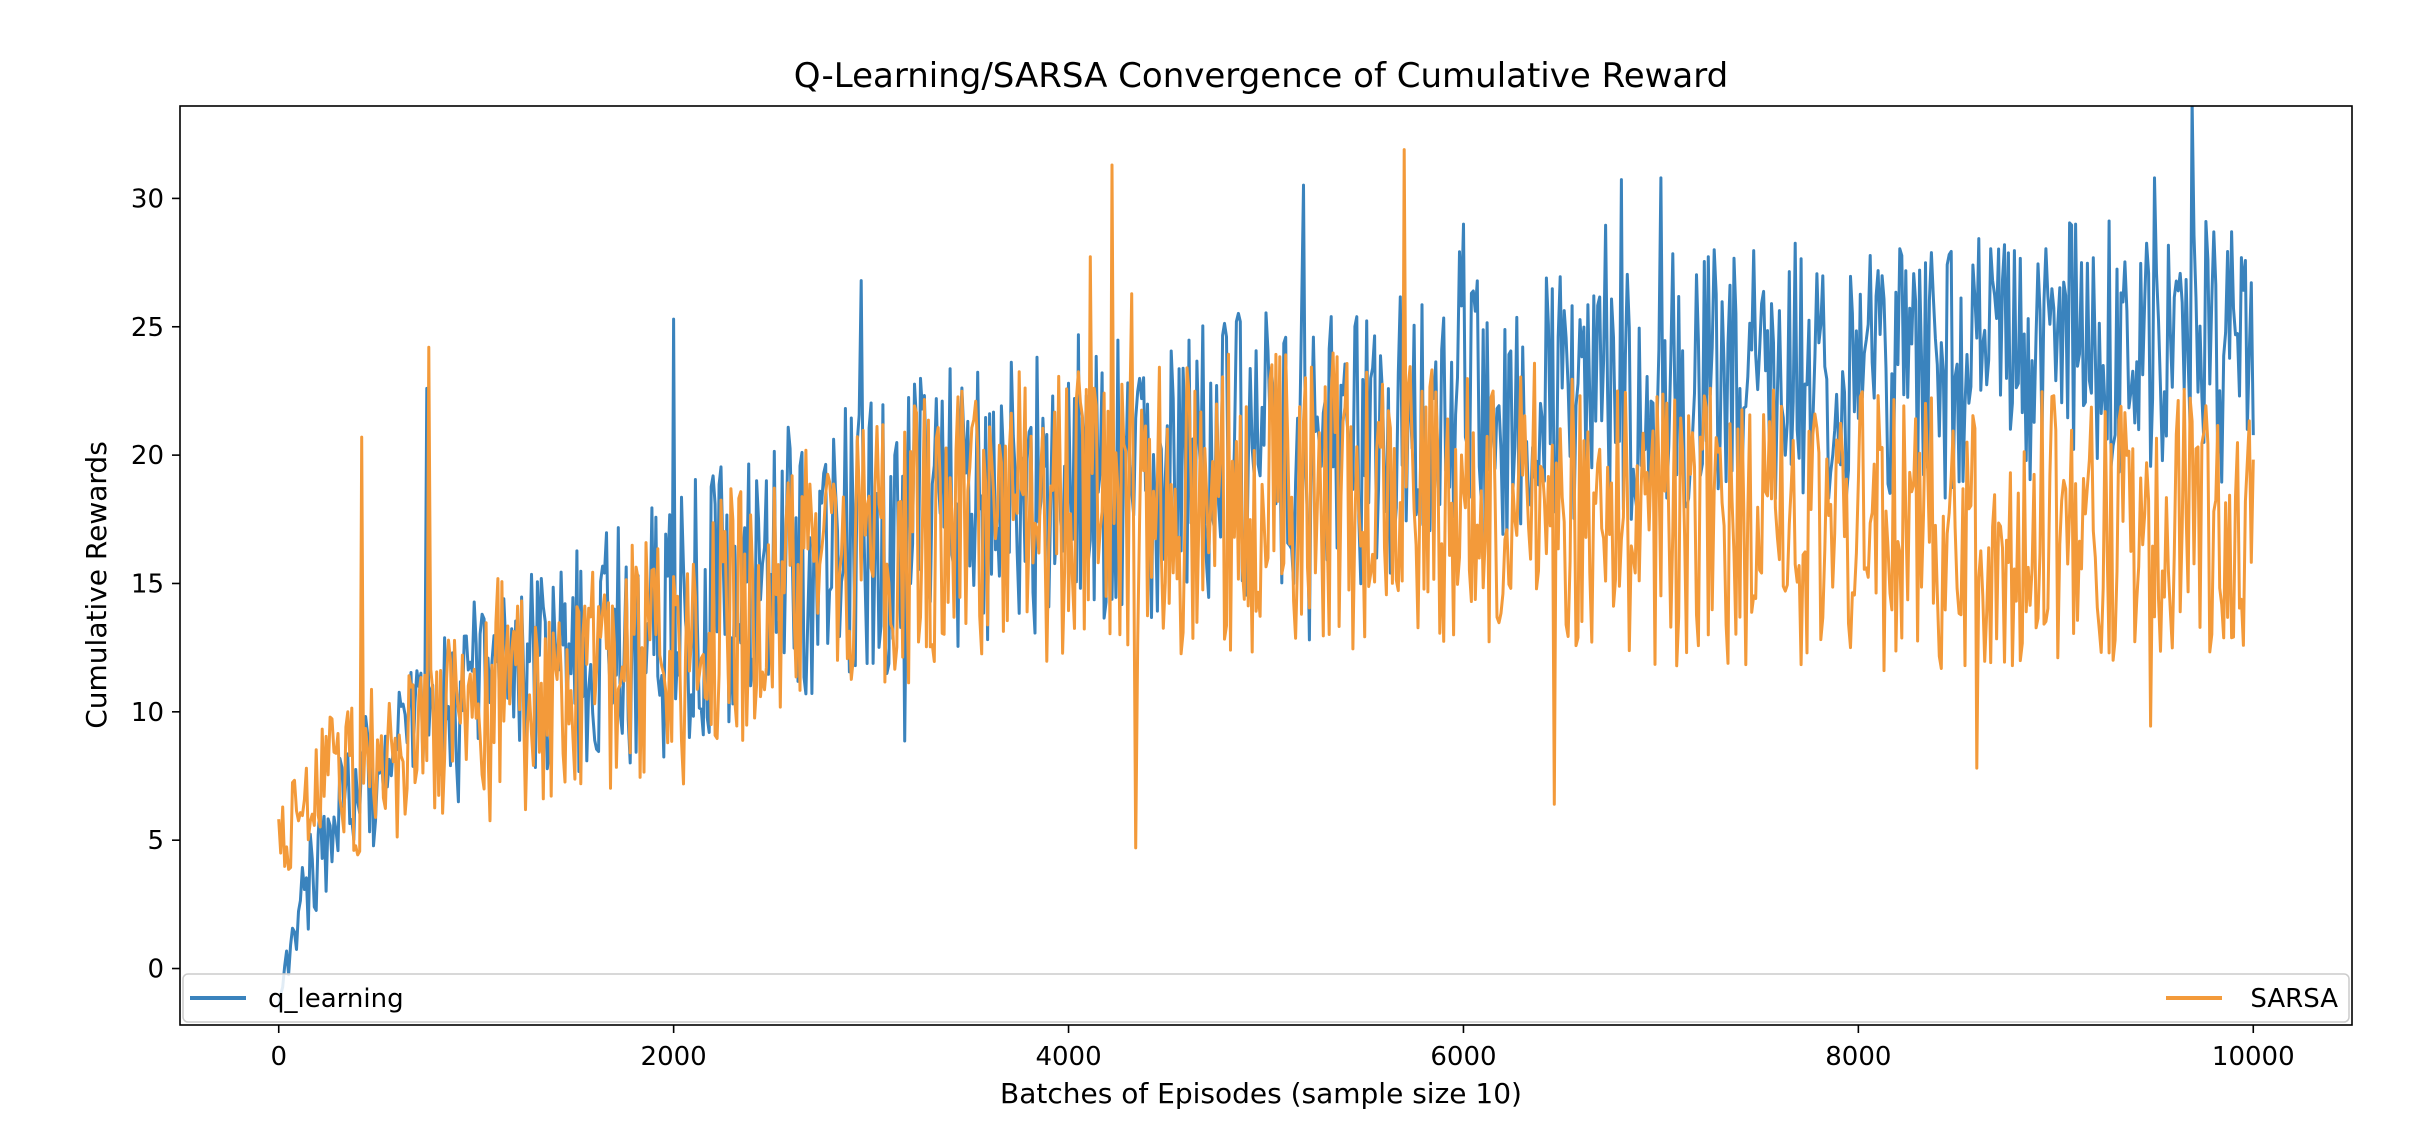 The width and height of the screenshot is (2426, 1134). What do you see at coordinates (674, 1057) in the screenshot?
I see `x-tick-label: 2000` at bounding box center [674, 1057].